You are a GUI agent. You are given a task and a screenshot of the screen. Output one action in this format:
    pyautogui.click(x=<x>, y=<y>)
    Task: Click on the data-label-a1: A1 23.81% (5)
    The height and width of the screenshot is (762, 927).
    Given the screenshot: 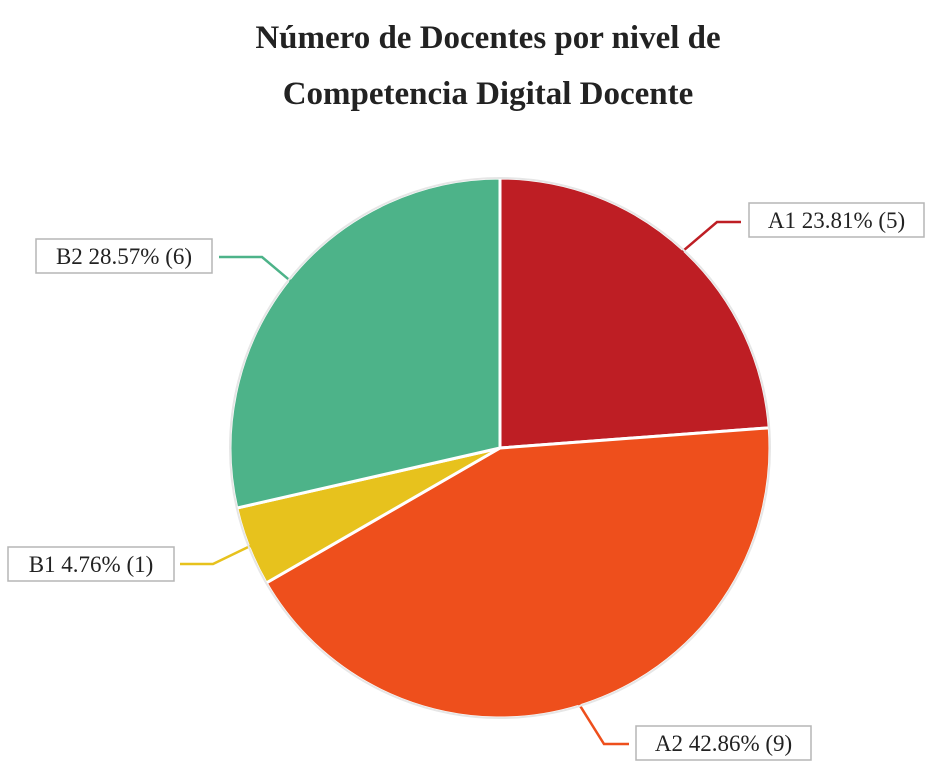 What is the action you would take?
    pyautogui.click(x=836, y=220)
    